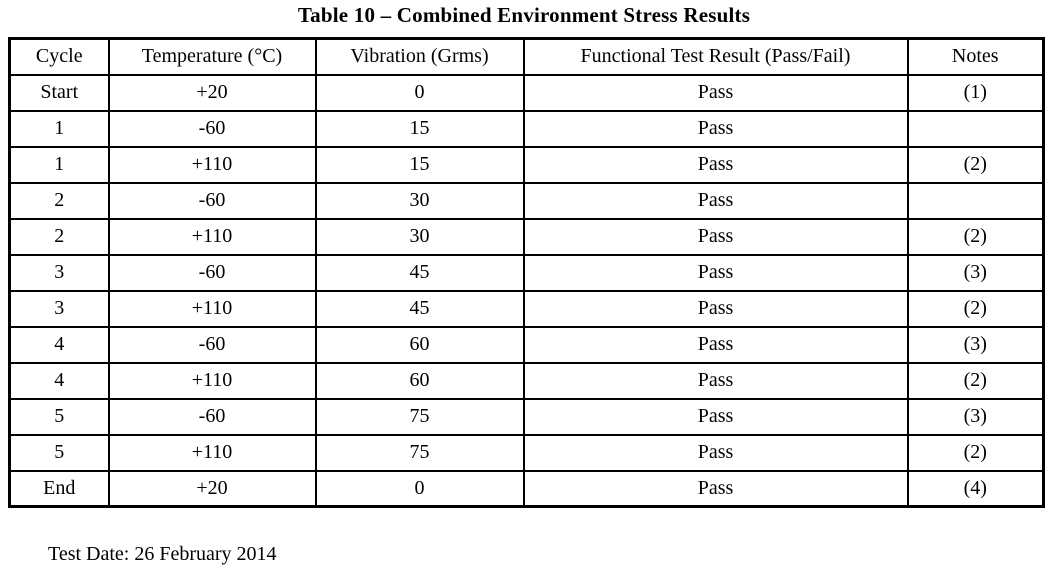 The height and width of the screenshot is (577, 1048). I want to click on column-header-functional-test-result: Functional Test Result (Pass/Fail), so click(715, 56).